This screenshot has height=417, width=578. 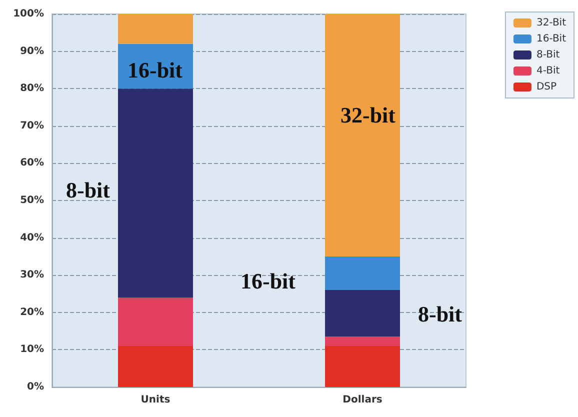 What do you see at coordinates (546, 87) in the screenshot?
I see `legend-label: DSP` at bounding box center [546, 87].